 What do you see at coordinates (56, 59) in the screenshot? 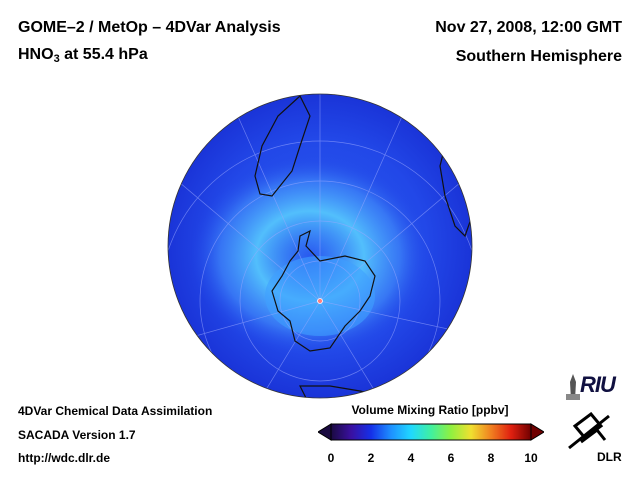
I see `species-subscript: 3` at bounding box center [56, 59].